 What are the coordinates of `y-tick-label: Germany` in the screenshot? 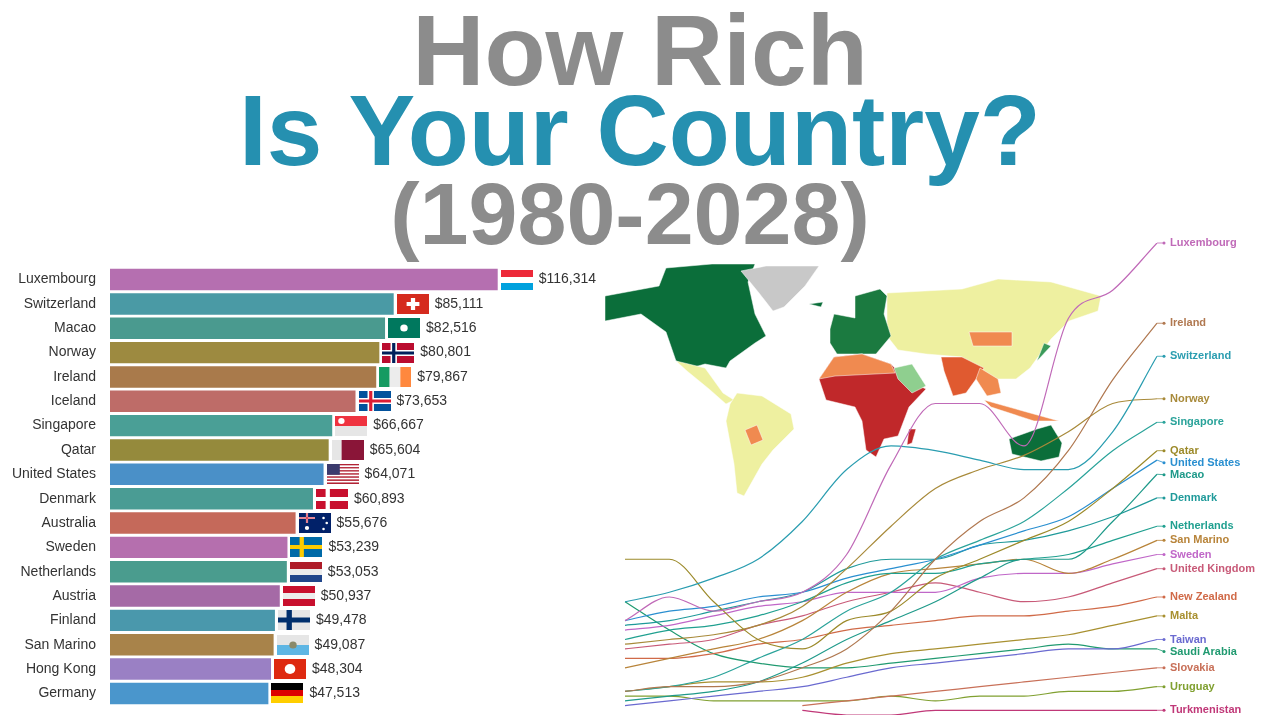 It's located at (67, 692).